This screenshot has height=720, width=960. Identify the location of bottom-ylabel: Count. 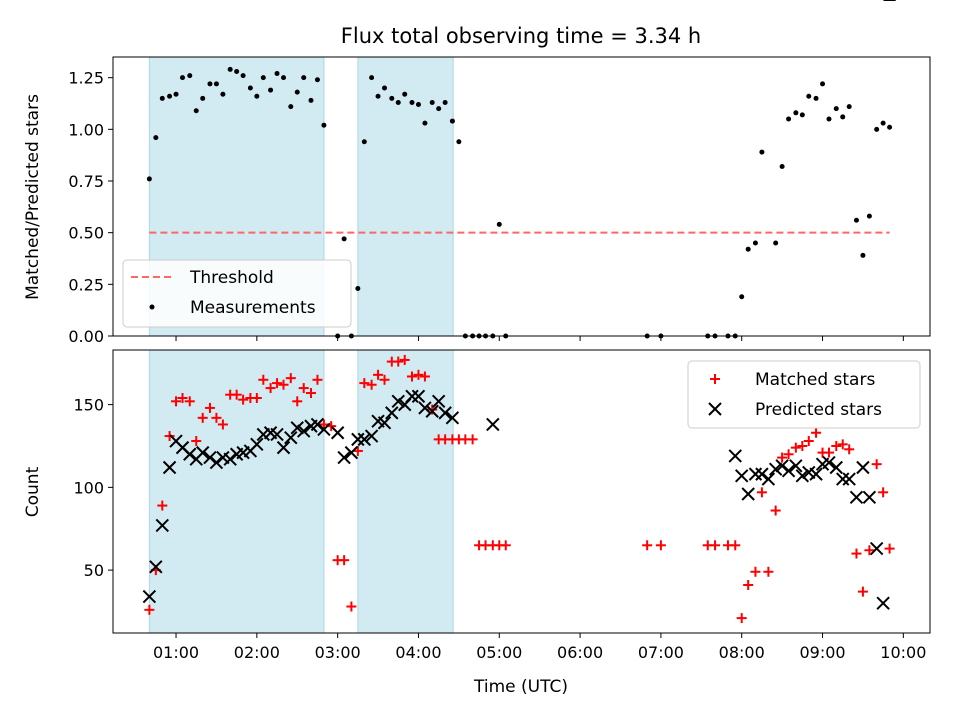
(33, 491).